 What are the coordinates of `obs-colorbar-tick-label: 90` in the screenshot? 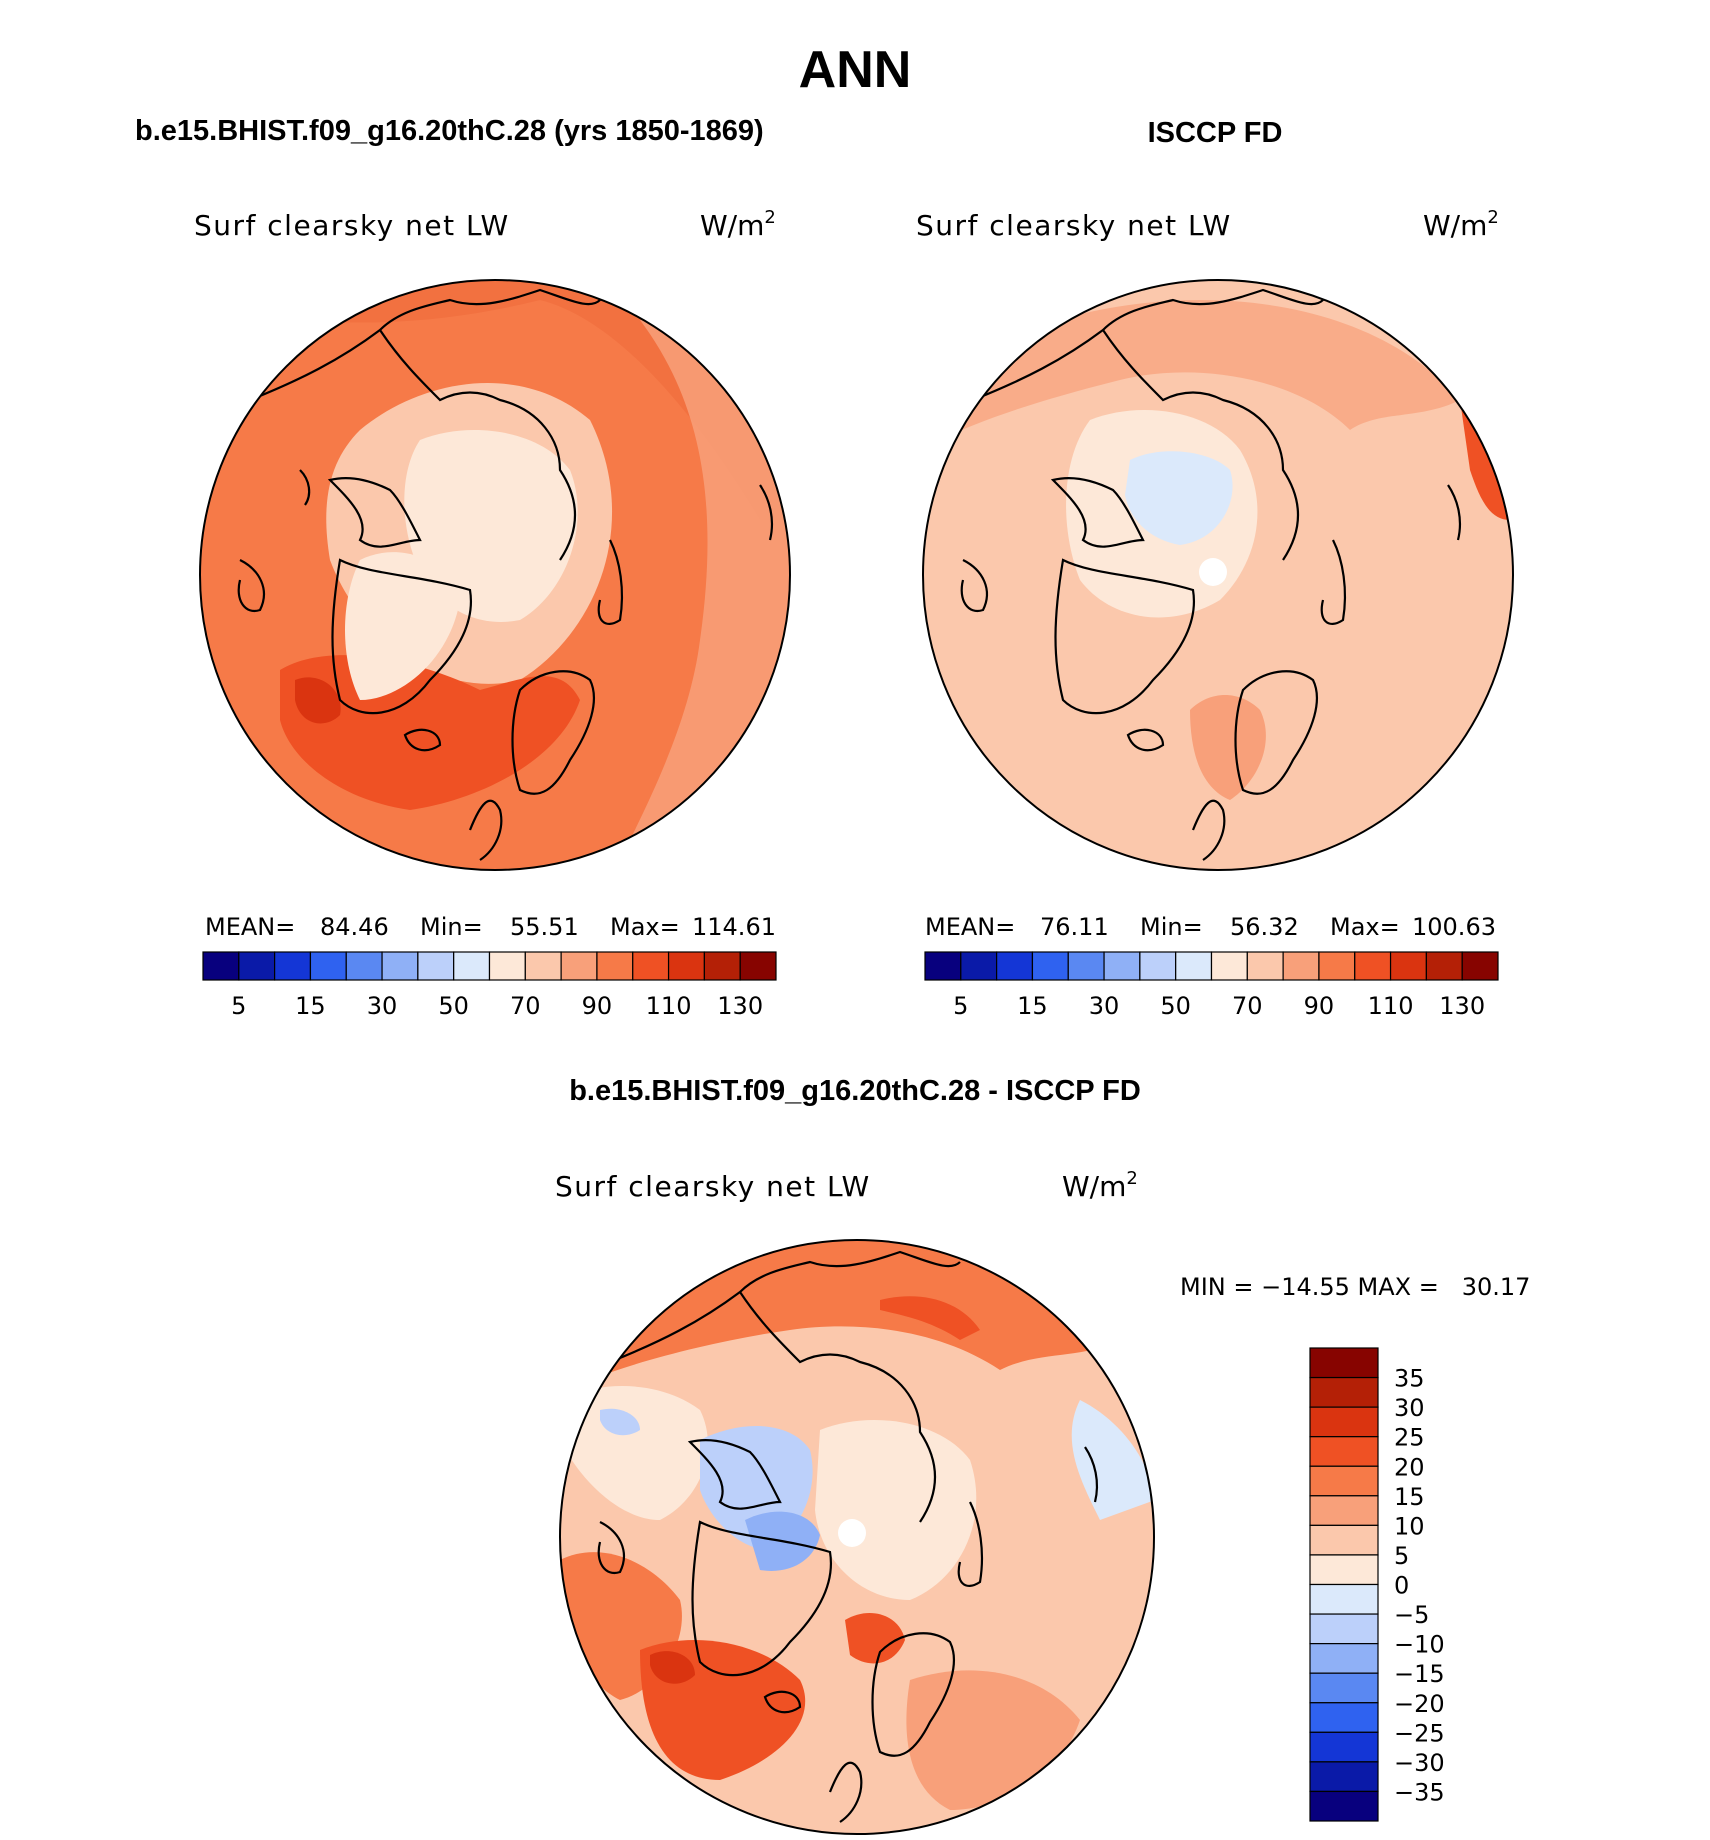 It's located at (1319, 1006).